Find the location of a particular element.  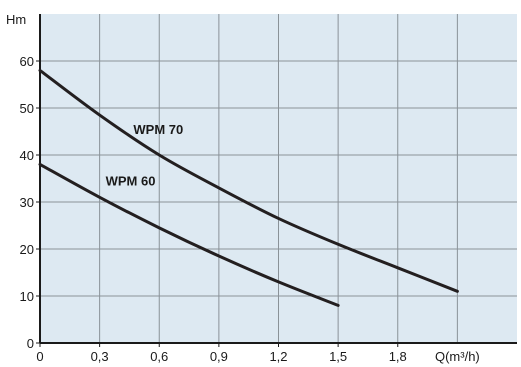

y-tick-label: 50 is located at coordinates (27, 108).